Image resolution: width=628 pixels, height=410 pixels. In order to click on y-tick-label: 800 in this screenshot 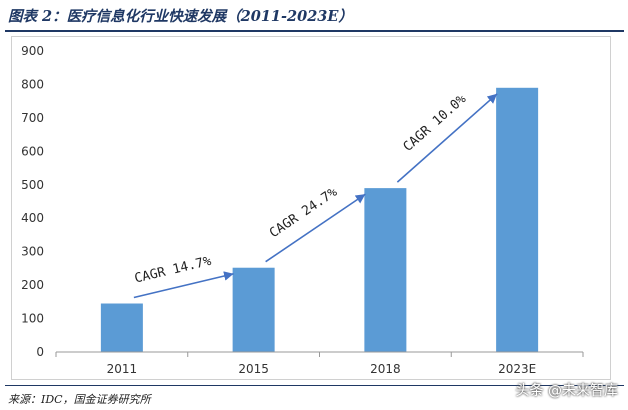, I will do `click(32, 84)`.